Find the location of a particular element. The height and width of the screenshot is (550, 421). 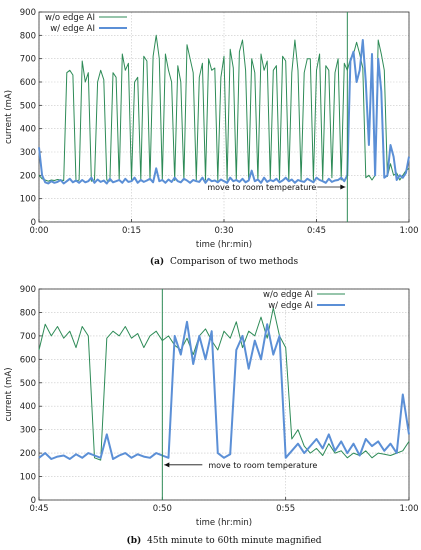

chart-a-annotation-arrowhead is located at coordinates (343, 187).